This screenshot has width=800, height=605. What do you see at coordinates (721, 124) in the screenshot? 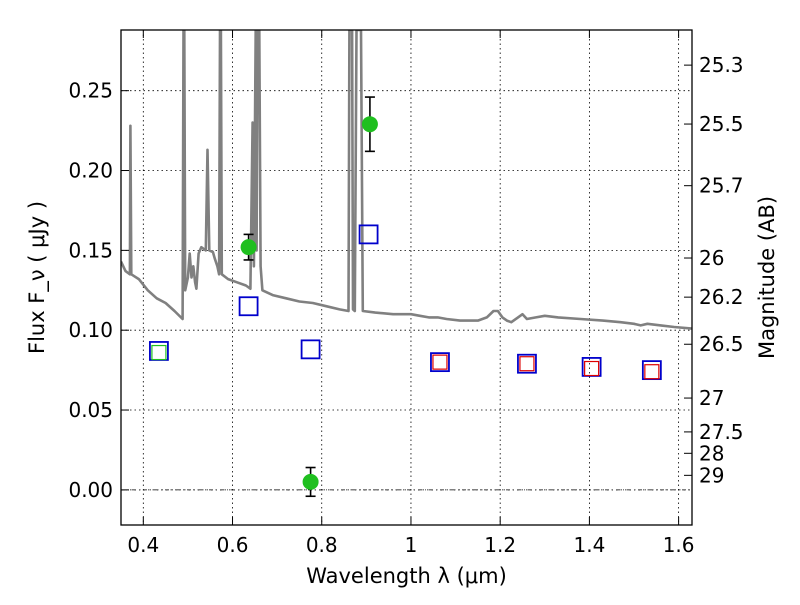
I see `right-tick-label-1: 25.5` at bounding box center [721, 124].